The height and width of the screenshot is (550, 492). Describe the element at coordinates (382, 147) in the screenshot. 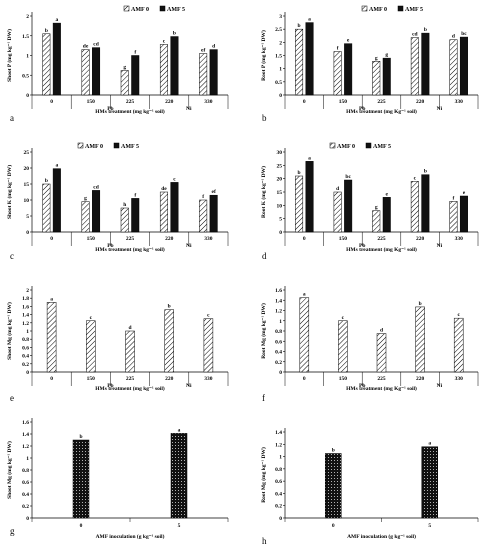

I see `legend-label: AMF 5` at that location.